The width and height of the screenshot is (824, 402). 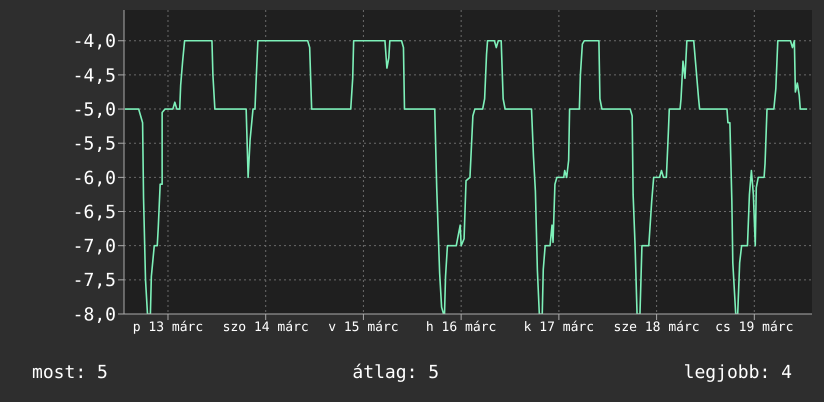 I want to click on text: legjobb: 4, so click(x=738, y=372).